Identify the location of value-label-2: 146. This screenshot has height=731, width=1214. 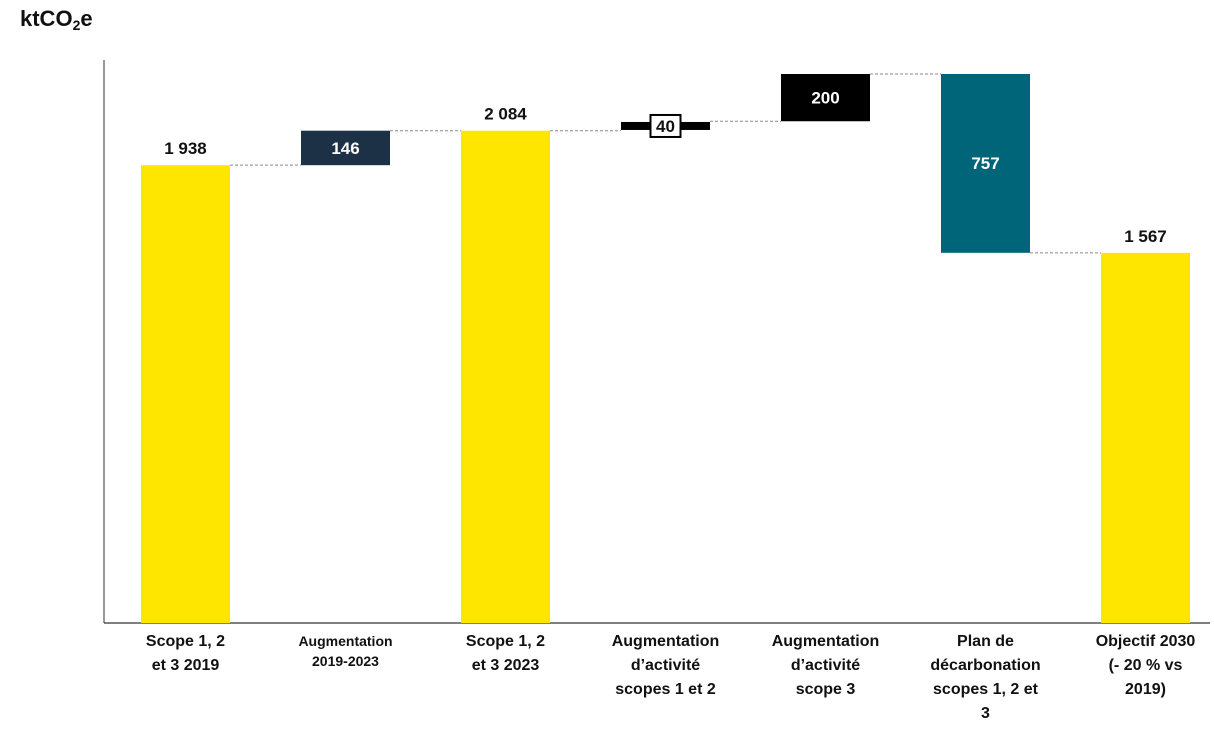
(345, 148).